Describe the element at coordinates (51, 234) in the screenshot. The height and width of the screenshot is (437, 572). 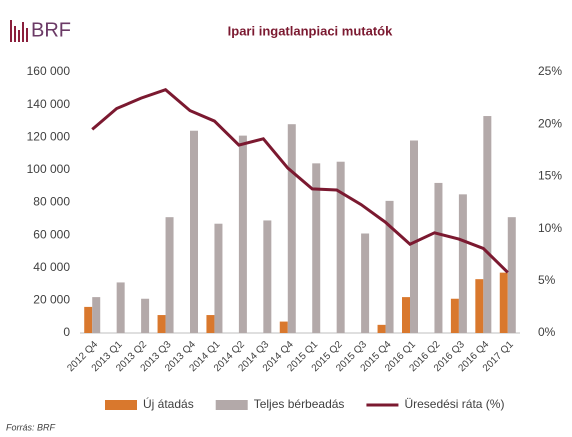
I see `y-tick-label: 60 000` at that location.